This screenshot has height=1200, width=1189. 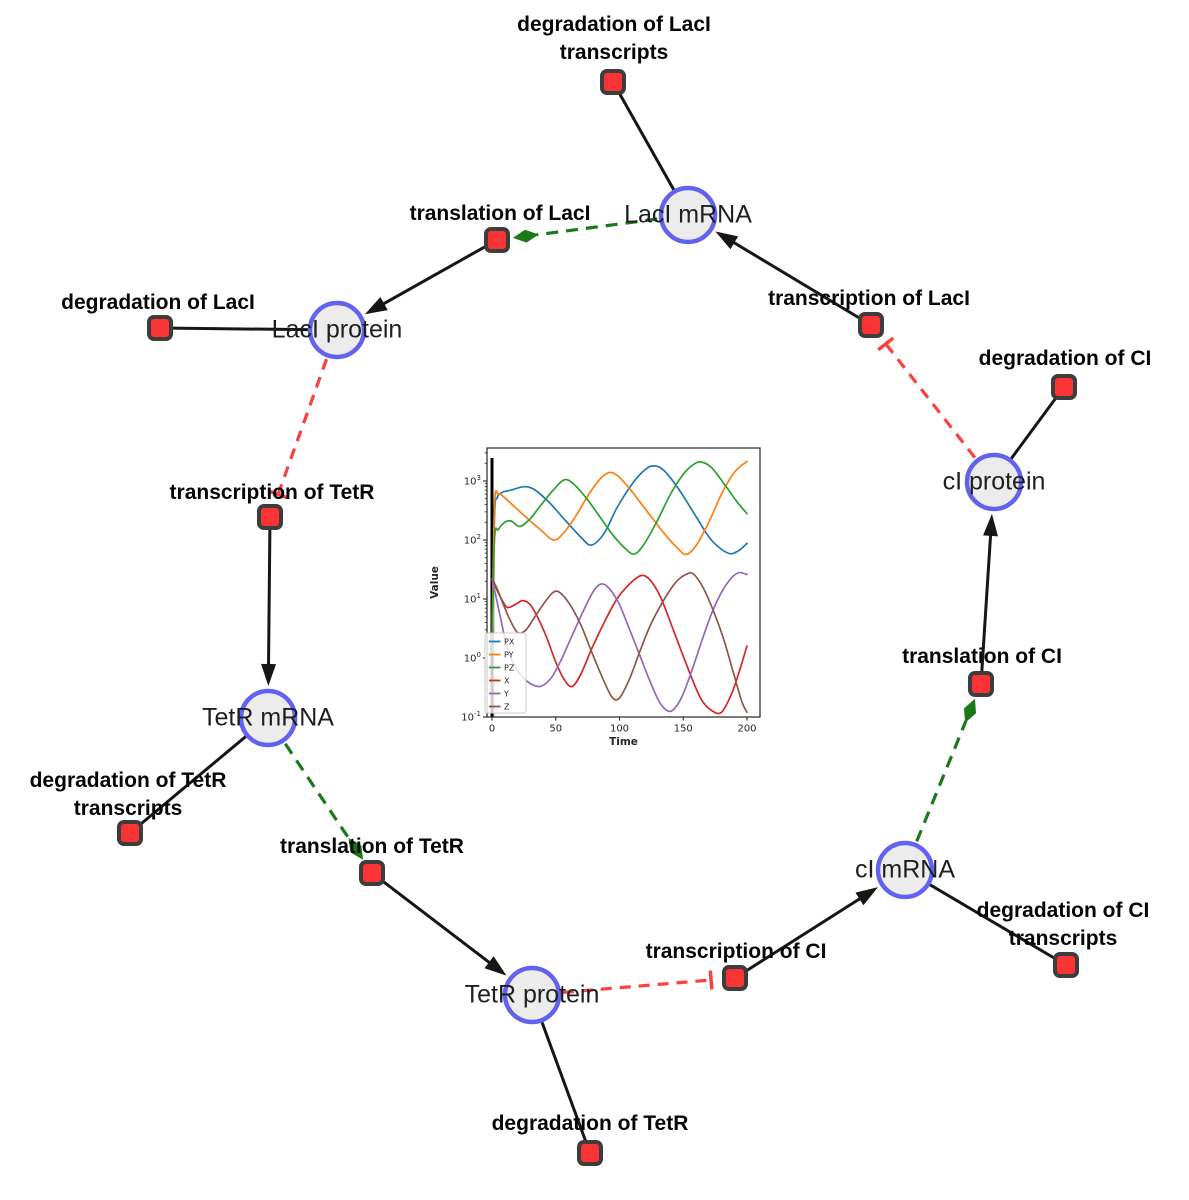 What do you see at coordinates (871, 325) in the screenshot?
I see `reaction-node-transcription-laci` at bounding box center [871, 325].